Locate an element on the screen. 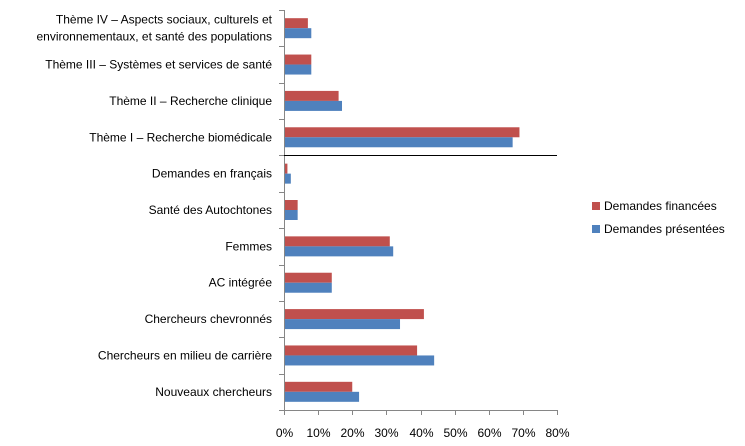 This screenshot has height=446, width=745. category-label: Chercheurs chevronnés is located at coordinates (208, 319).